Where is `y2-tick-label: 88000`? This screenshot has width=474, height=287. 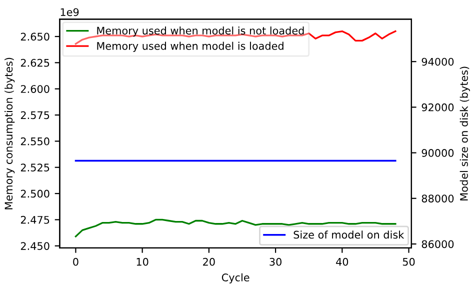
y2-tick-label: 88000 is located at coordinates (438, 198).